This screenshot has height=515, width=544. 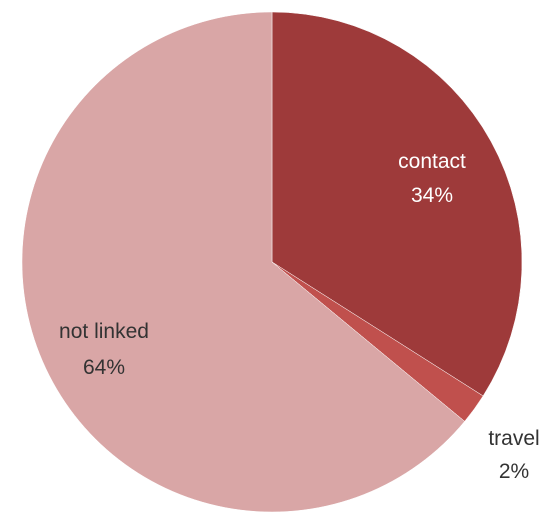 I want to click on slice-percent-travel: 2%, so click(x=514, y=471).